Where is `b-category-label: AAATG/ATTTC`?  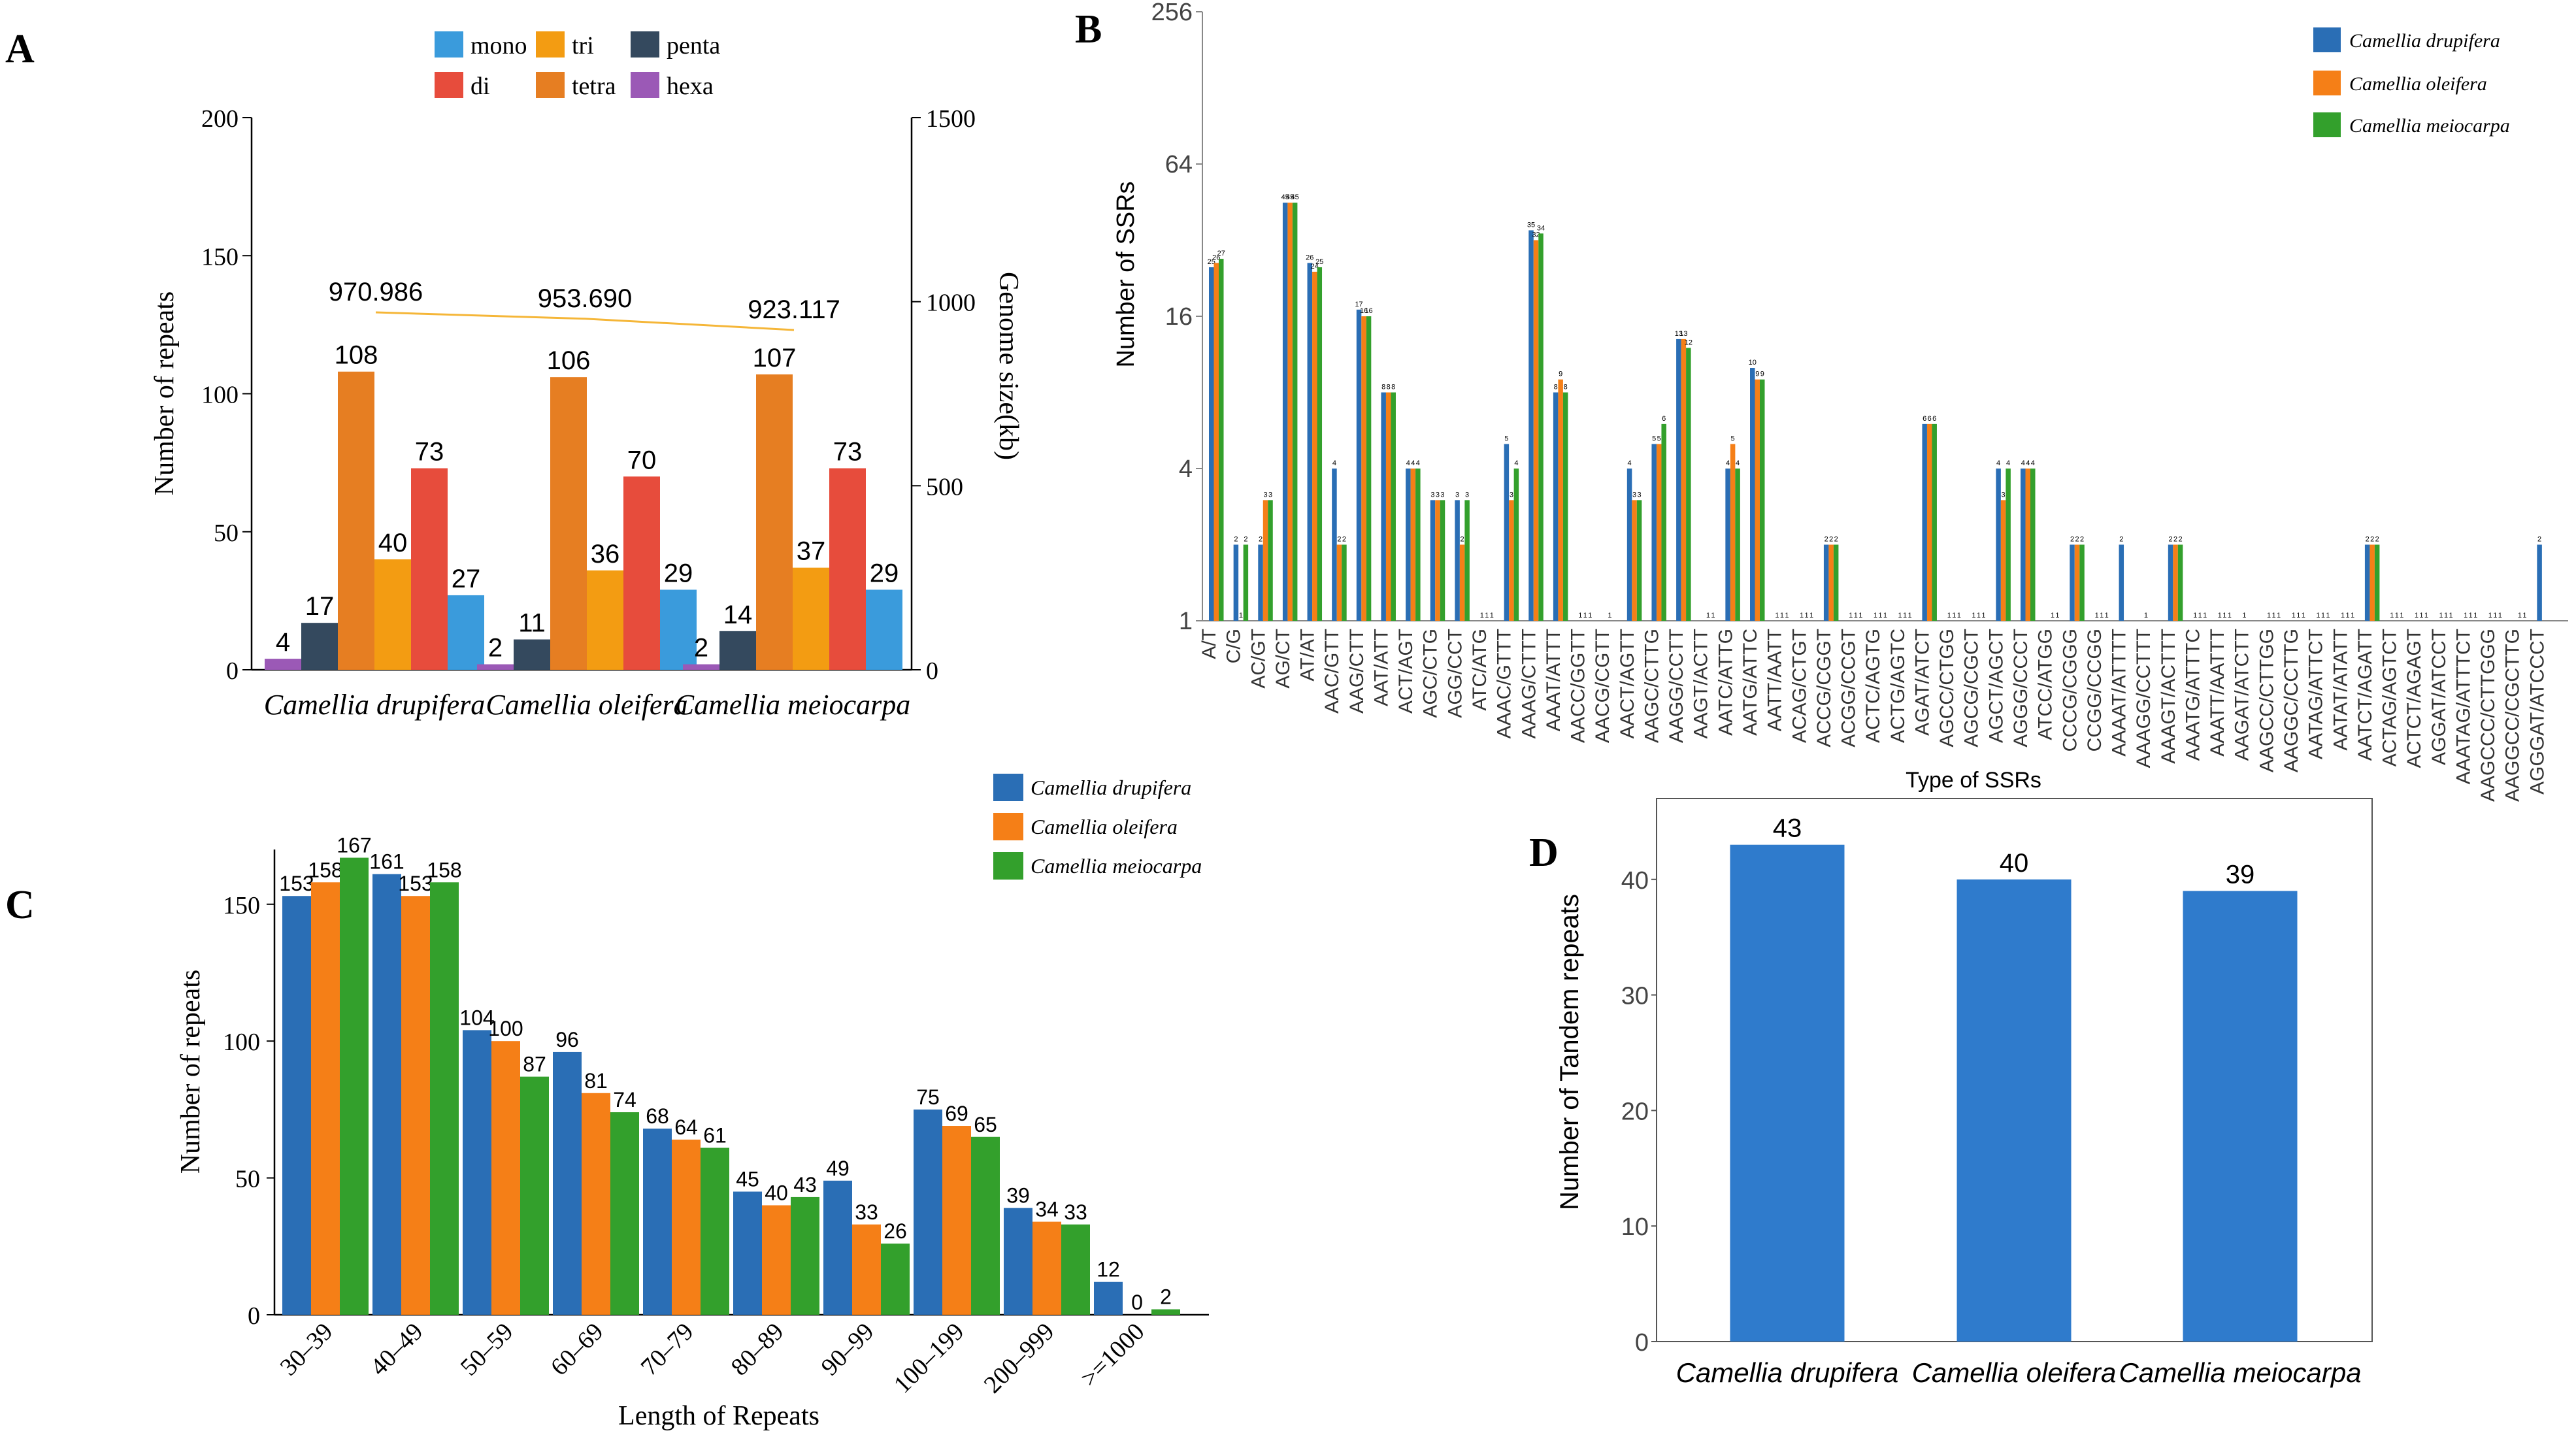 b-category-label: AAATG/ATTTC is located at coordinates (2193, 695).